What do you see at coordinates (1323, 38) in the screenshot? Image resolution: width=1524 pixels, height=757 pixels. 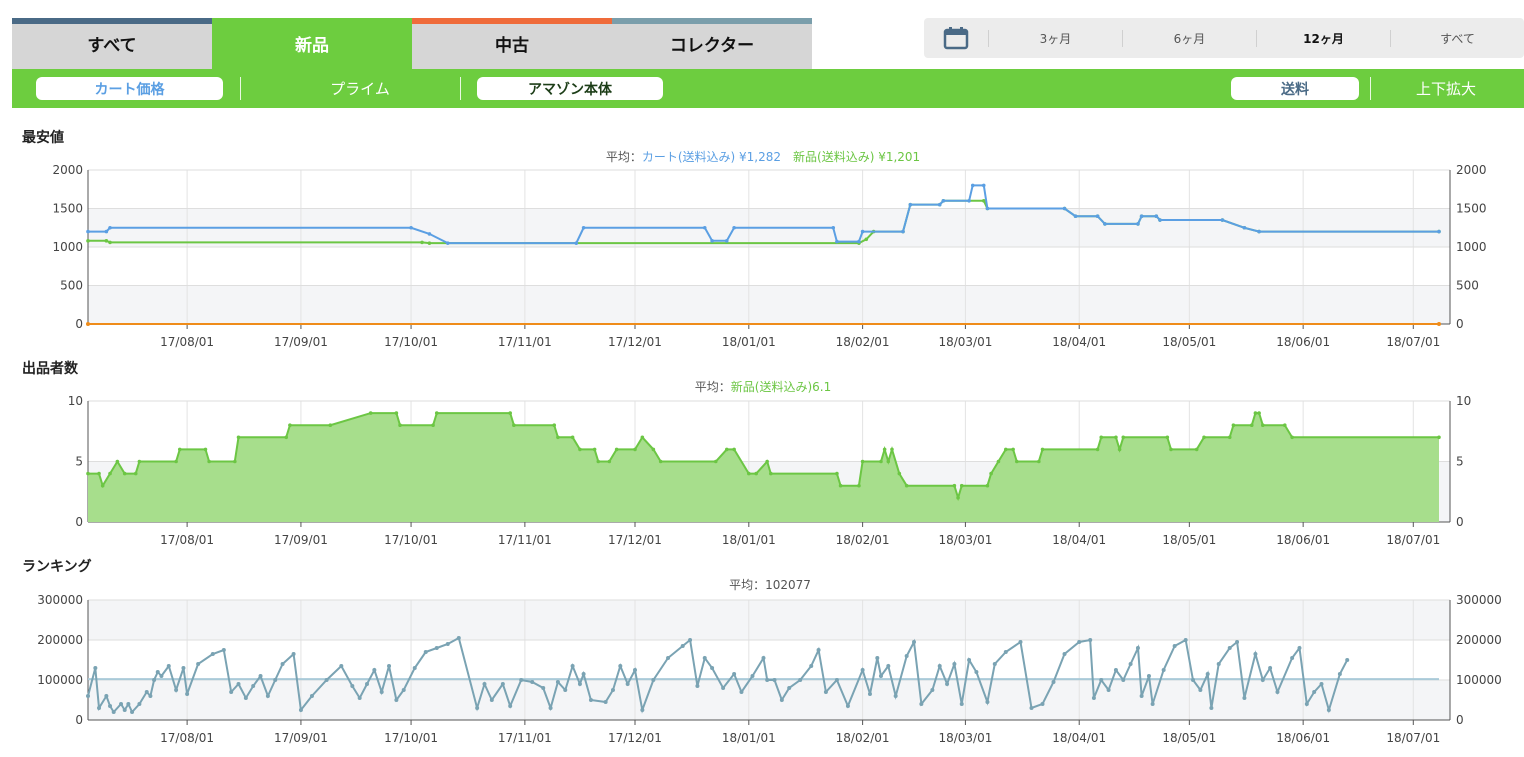 I see `range-12m: 12ヶ月` at bounding box center [1323, 38].